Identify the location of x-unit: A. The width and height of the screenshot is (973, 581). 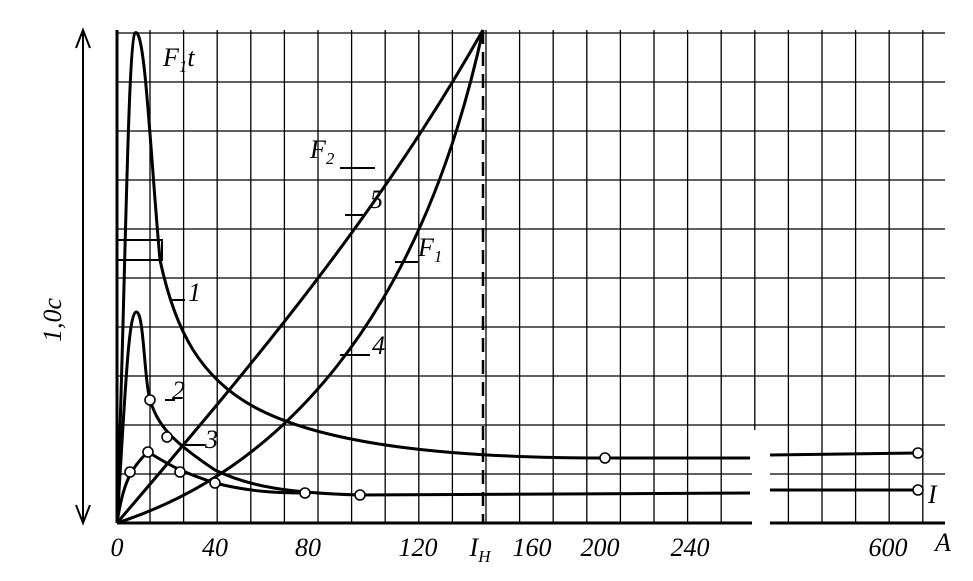
(942, 542).